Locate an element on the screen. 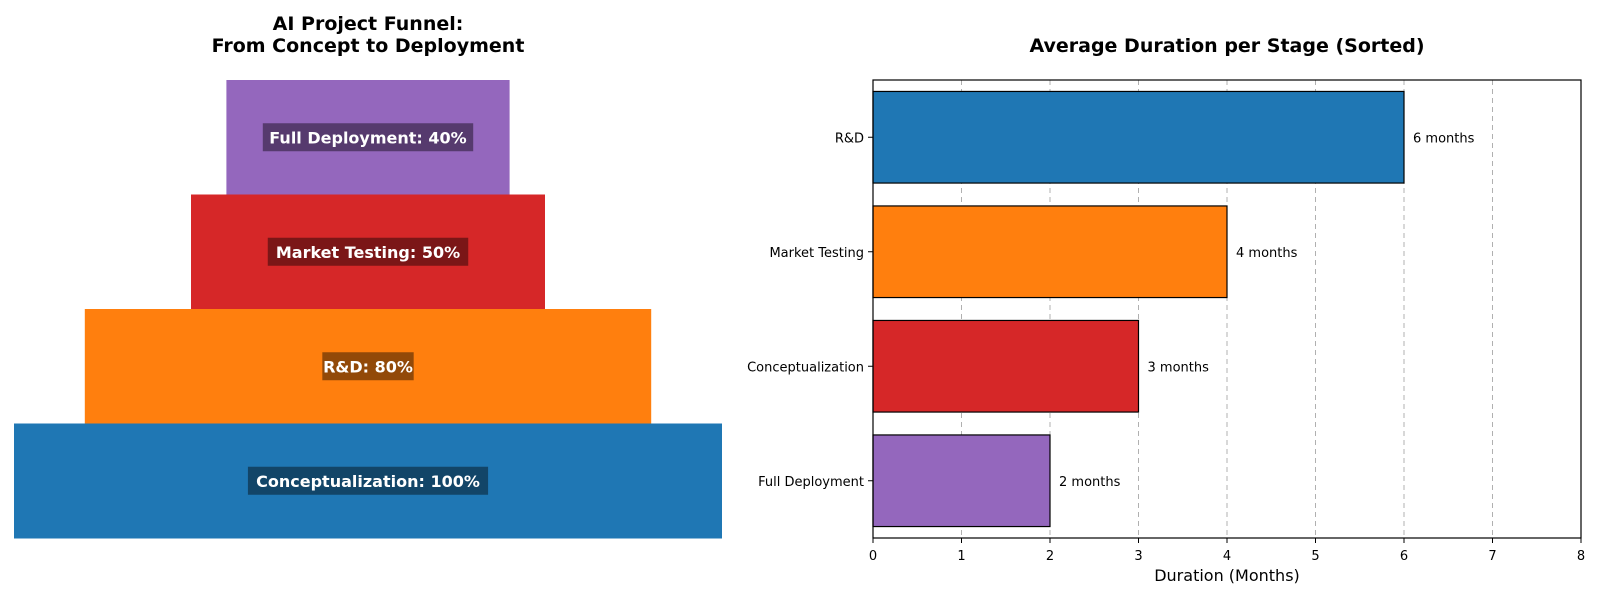 This screenshot has width=1600, height=600. bar-conceptualization is located at coordinates (1006, 366).